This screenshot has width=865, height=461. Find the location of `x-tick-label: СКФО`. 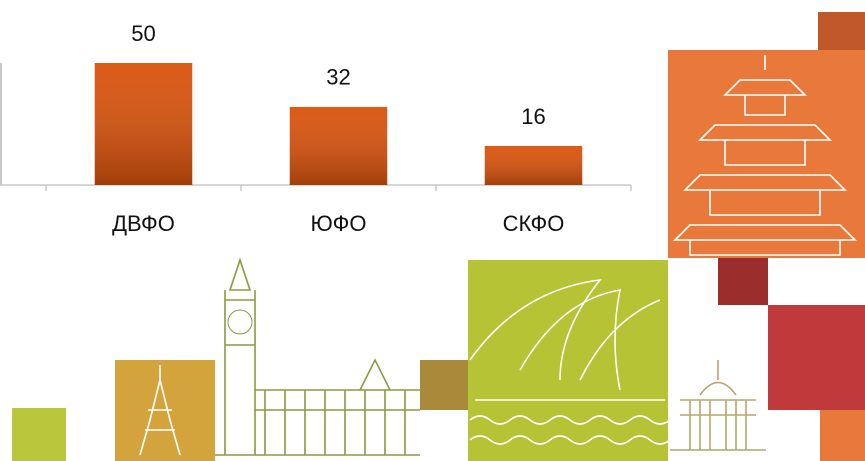

x-tick-label: СКФО is located at coordinates (534, 223).